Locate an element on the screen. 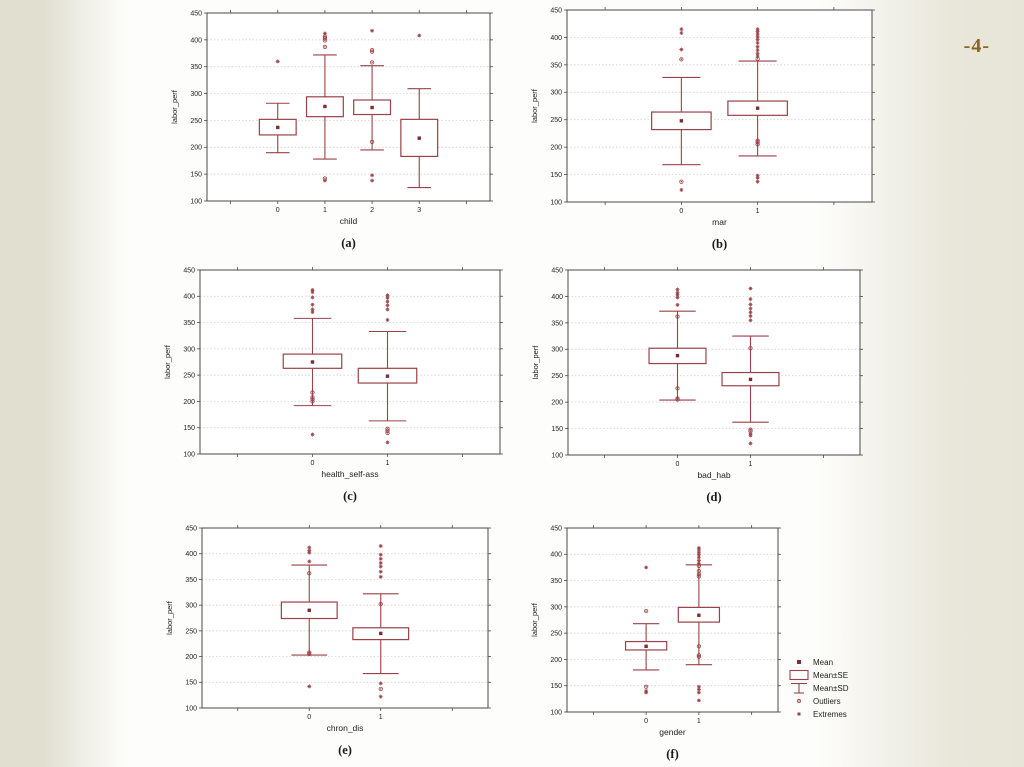  legend-mean-marker is located at coordinates (799, 662).